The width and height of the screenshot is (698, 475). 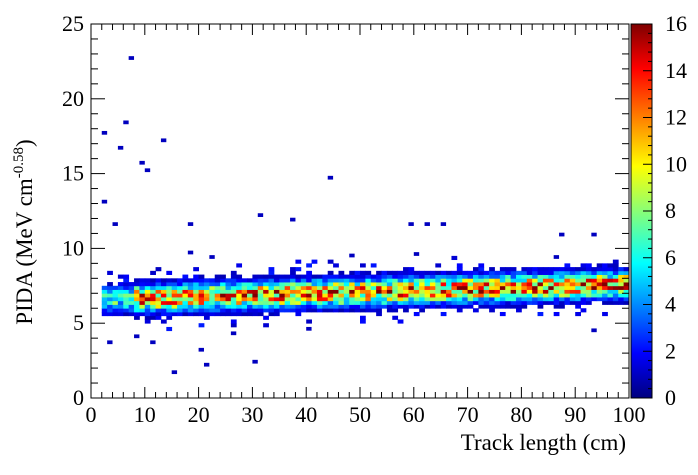 I want to click on y-axis-title: PIDA (MeV cm-0.58), so click(x=24, y=231).